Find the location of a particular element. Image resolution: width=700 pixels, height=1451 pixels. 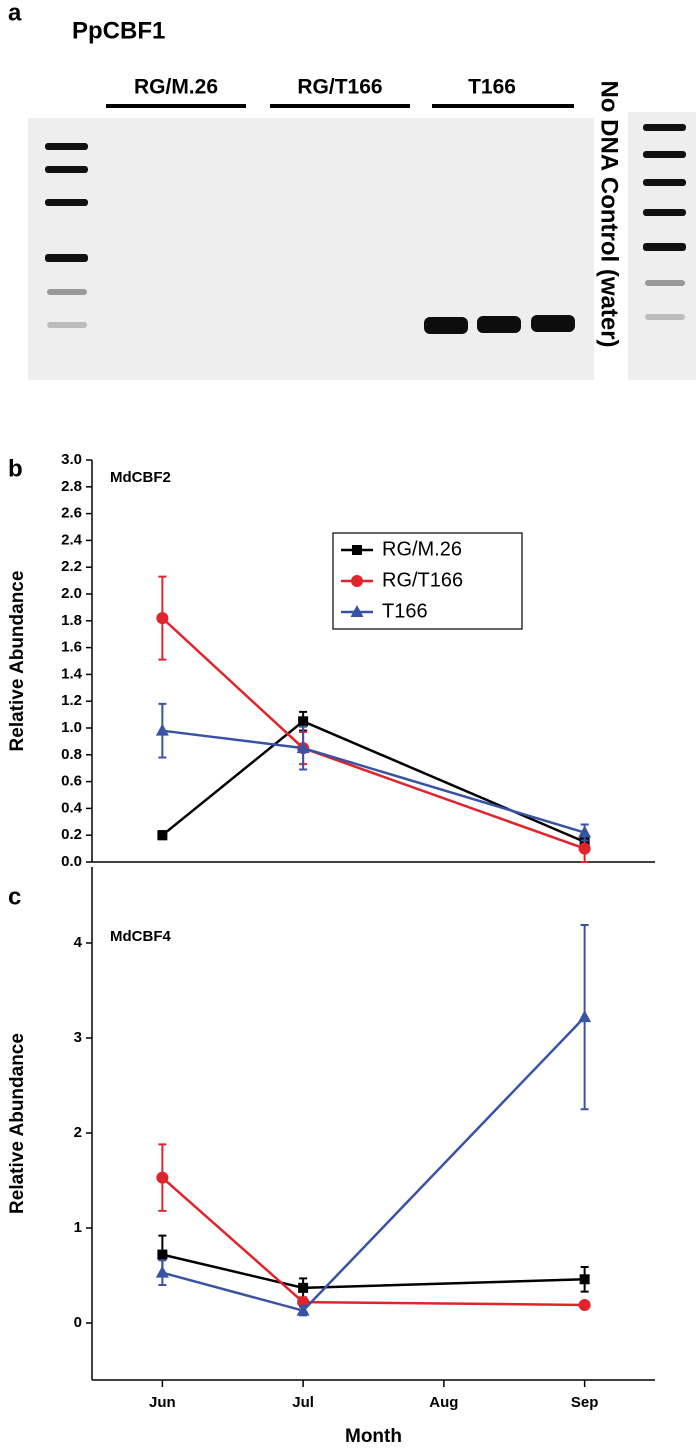

control-label: No DNA Control (water) is located at coordinates (609, 213).